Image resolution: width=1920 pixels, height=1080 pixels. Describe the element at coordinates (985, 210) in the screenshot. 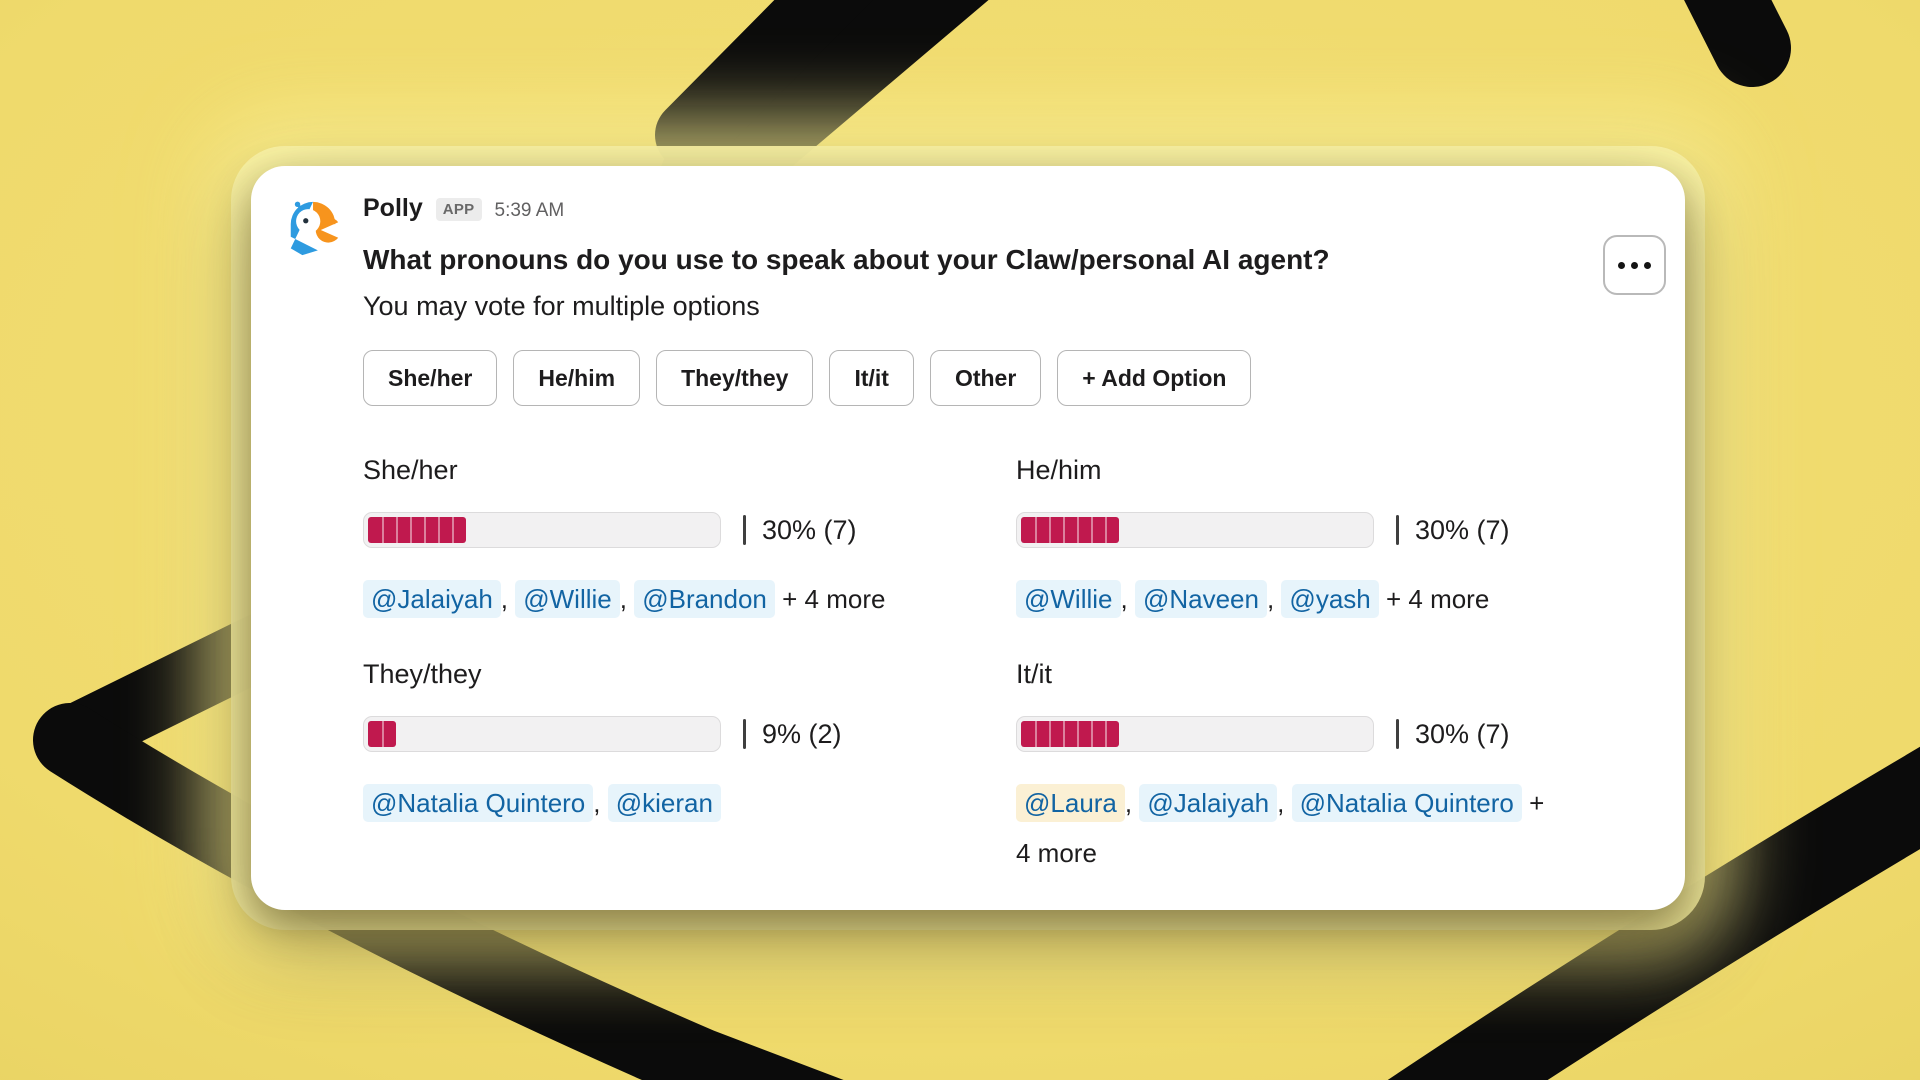

I see `message-header: Polly APP 5:39 AM` at that location.